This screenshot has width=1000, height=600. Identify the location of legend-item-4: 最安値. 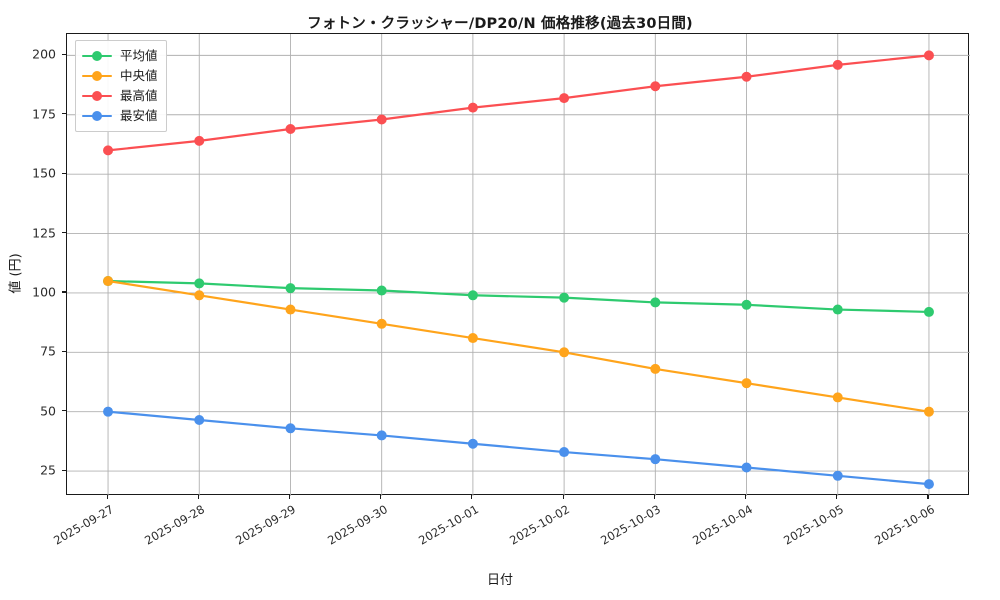
(120, 116).